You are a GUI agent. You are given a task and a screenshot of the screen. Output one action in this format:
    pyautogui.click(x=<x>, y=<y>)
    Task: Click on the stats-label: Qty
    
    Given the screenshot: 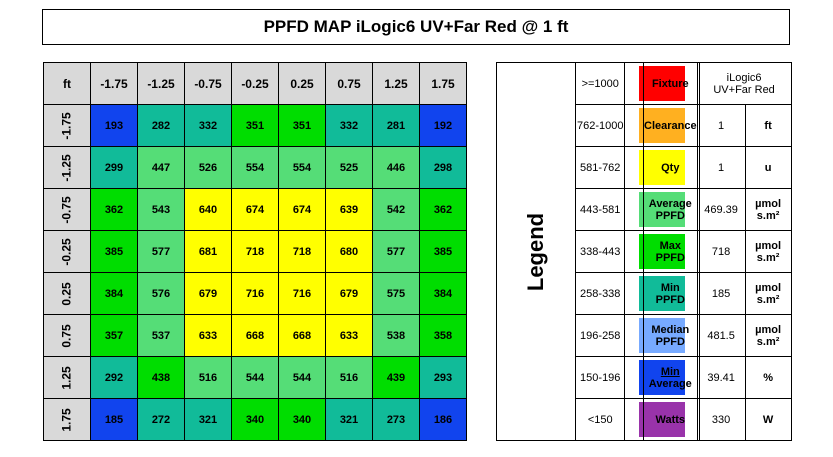 What is the action you would take?
    pyautogui.click(x=670, y=167)
    